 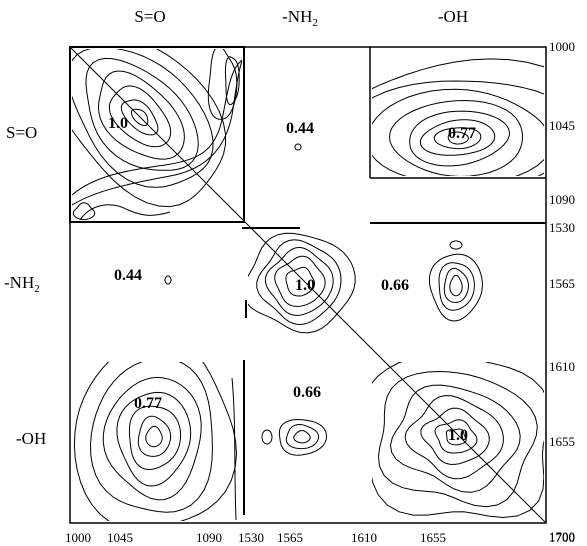 What do you see at coordinates (458, 435) in the screenshot?
I see `cell-label-2-2: 1.0` at bounding box center [458, 435].